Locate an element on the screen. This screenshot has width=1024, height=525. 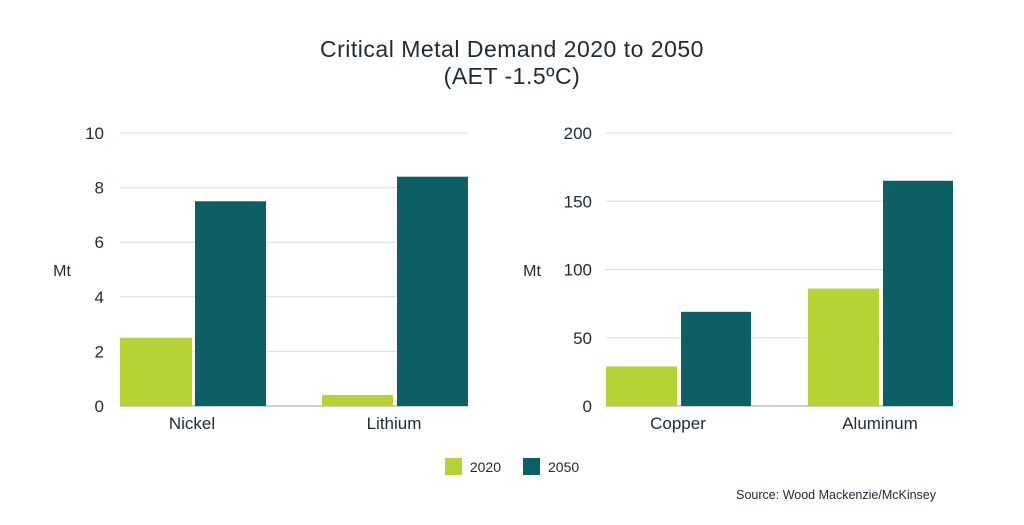
bar-aluminum-2020 is located at coordinates (843, 347).